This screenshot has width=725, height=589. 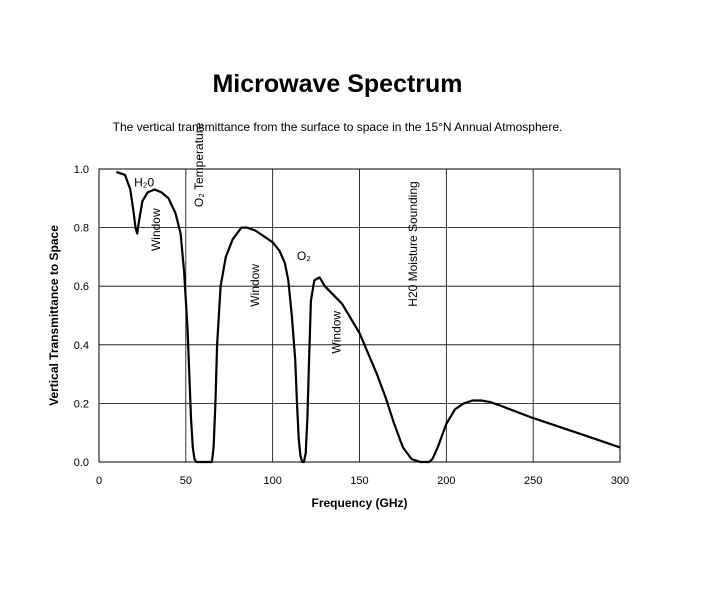 What do you see at coordinates (199, 164) in the screenshot?
I see `annotation-label: O₂ Temperature` at bounding box center [199, 164].